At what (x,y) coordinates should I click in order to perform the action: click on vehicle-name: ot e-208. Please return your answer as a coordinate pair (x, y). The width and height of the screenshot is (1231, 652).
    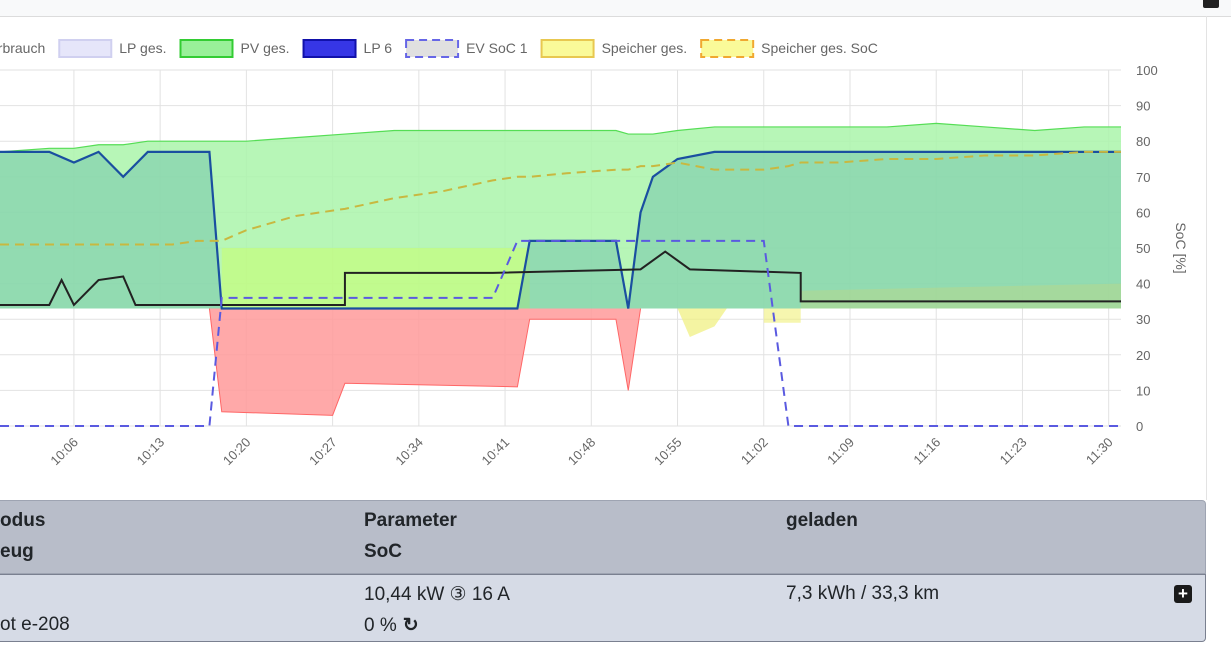
    Looking at the image, I should click on (35, 624).